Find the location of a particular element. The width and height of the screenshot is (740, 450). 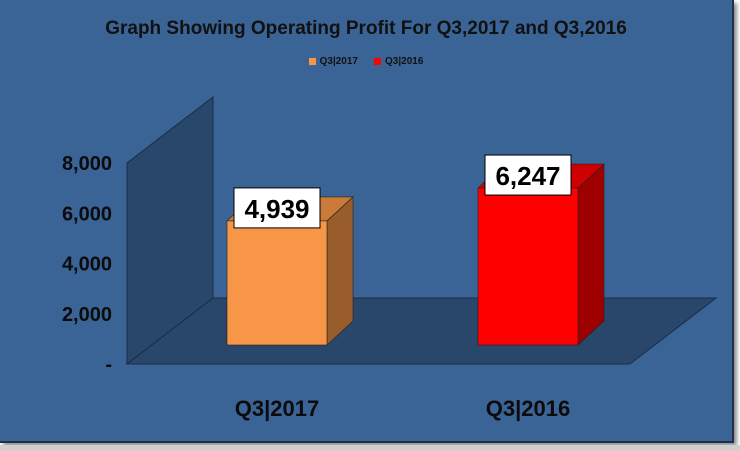

legend-item-q3-2016: Q3|2016 is located at coordinates (398, 61).